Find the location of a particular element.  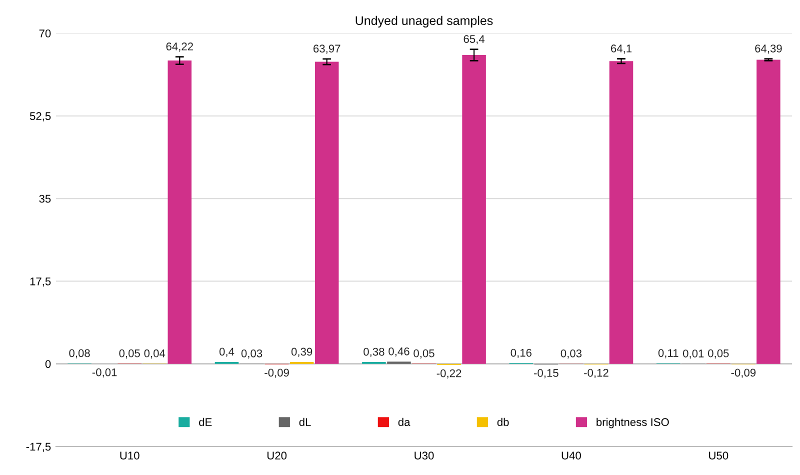

data-label: -0,15 is located at coordinates (546, 373).